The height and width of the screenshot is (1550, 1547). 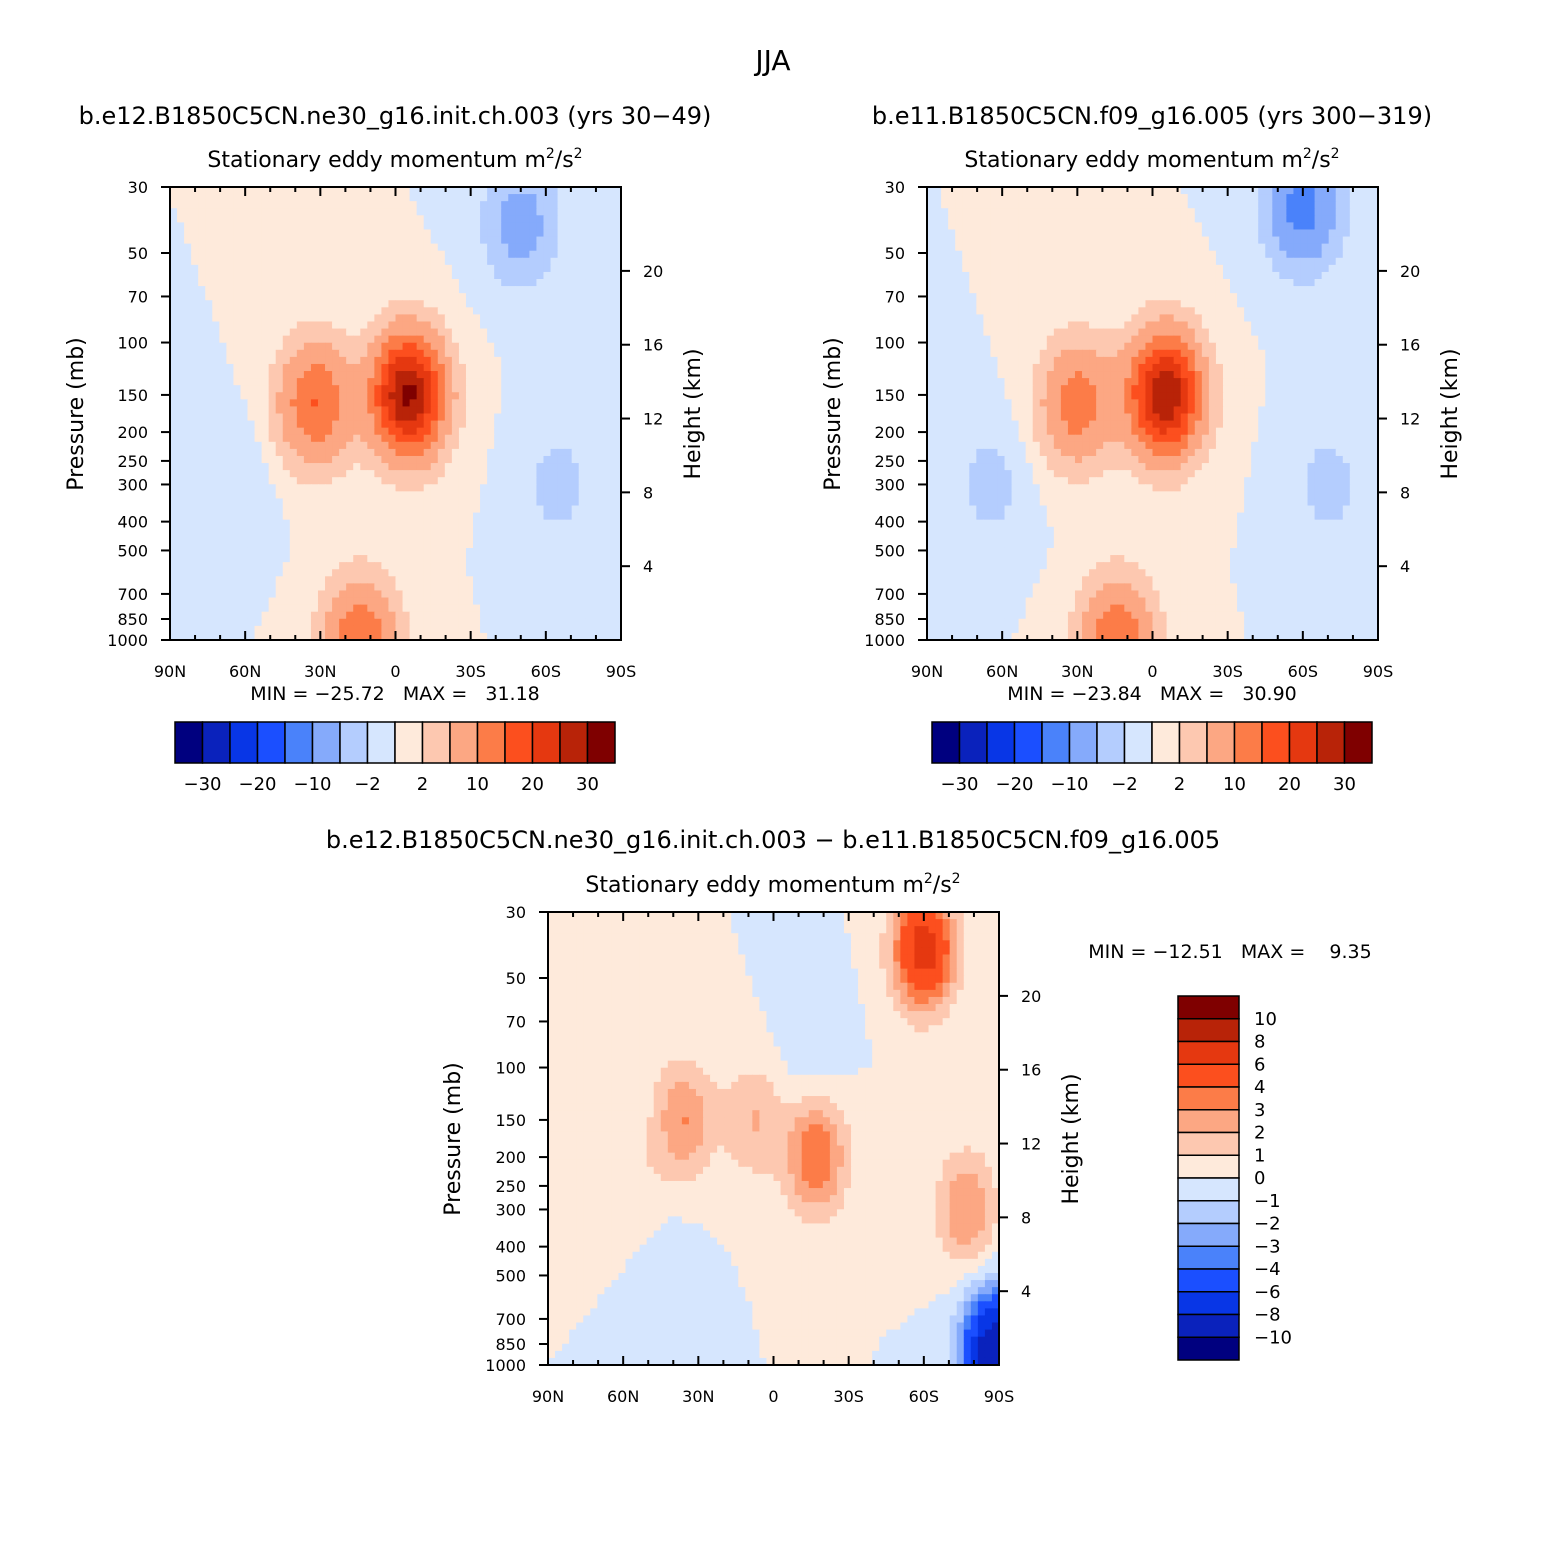 What do you see at coordinates (546, 671) in the screenshot?
I see `x-tick-label: 60S` at bounding box center [546, 671].